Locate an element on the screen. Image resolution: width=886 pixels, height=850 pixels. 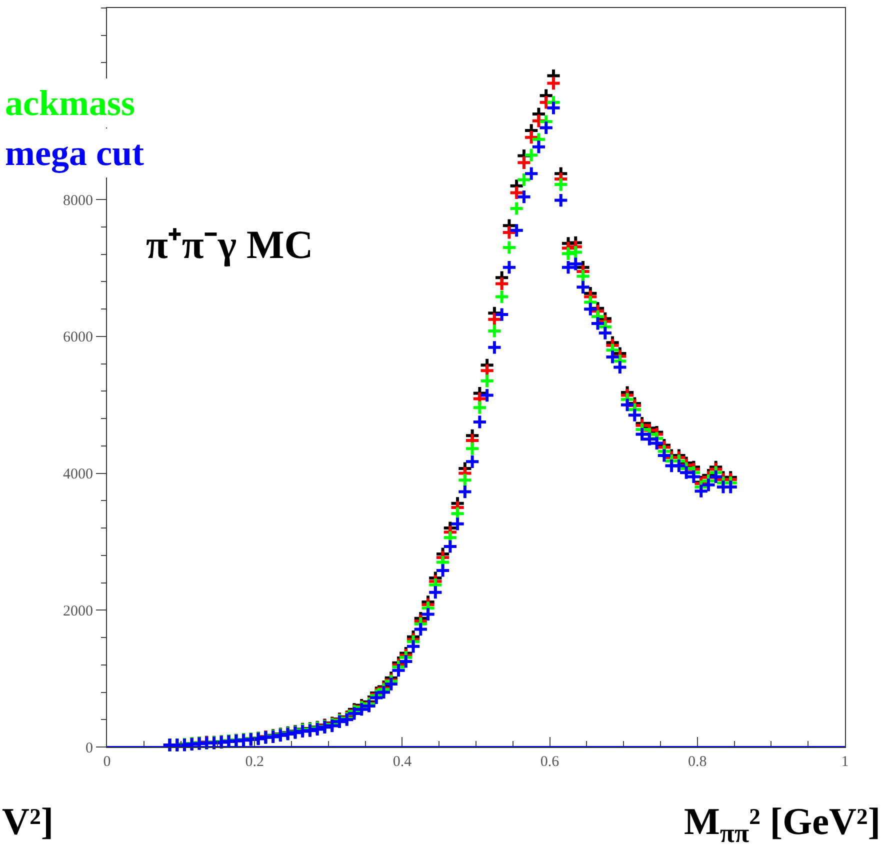
y-tick-label: 2000 is located at coordinates (78, 611).